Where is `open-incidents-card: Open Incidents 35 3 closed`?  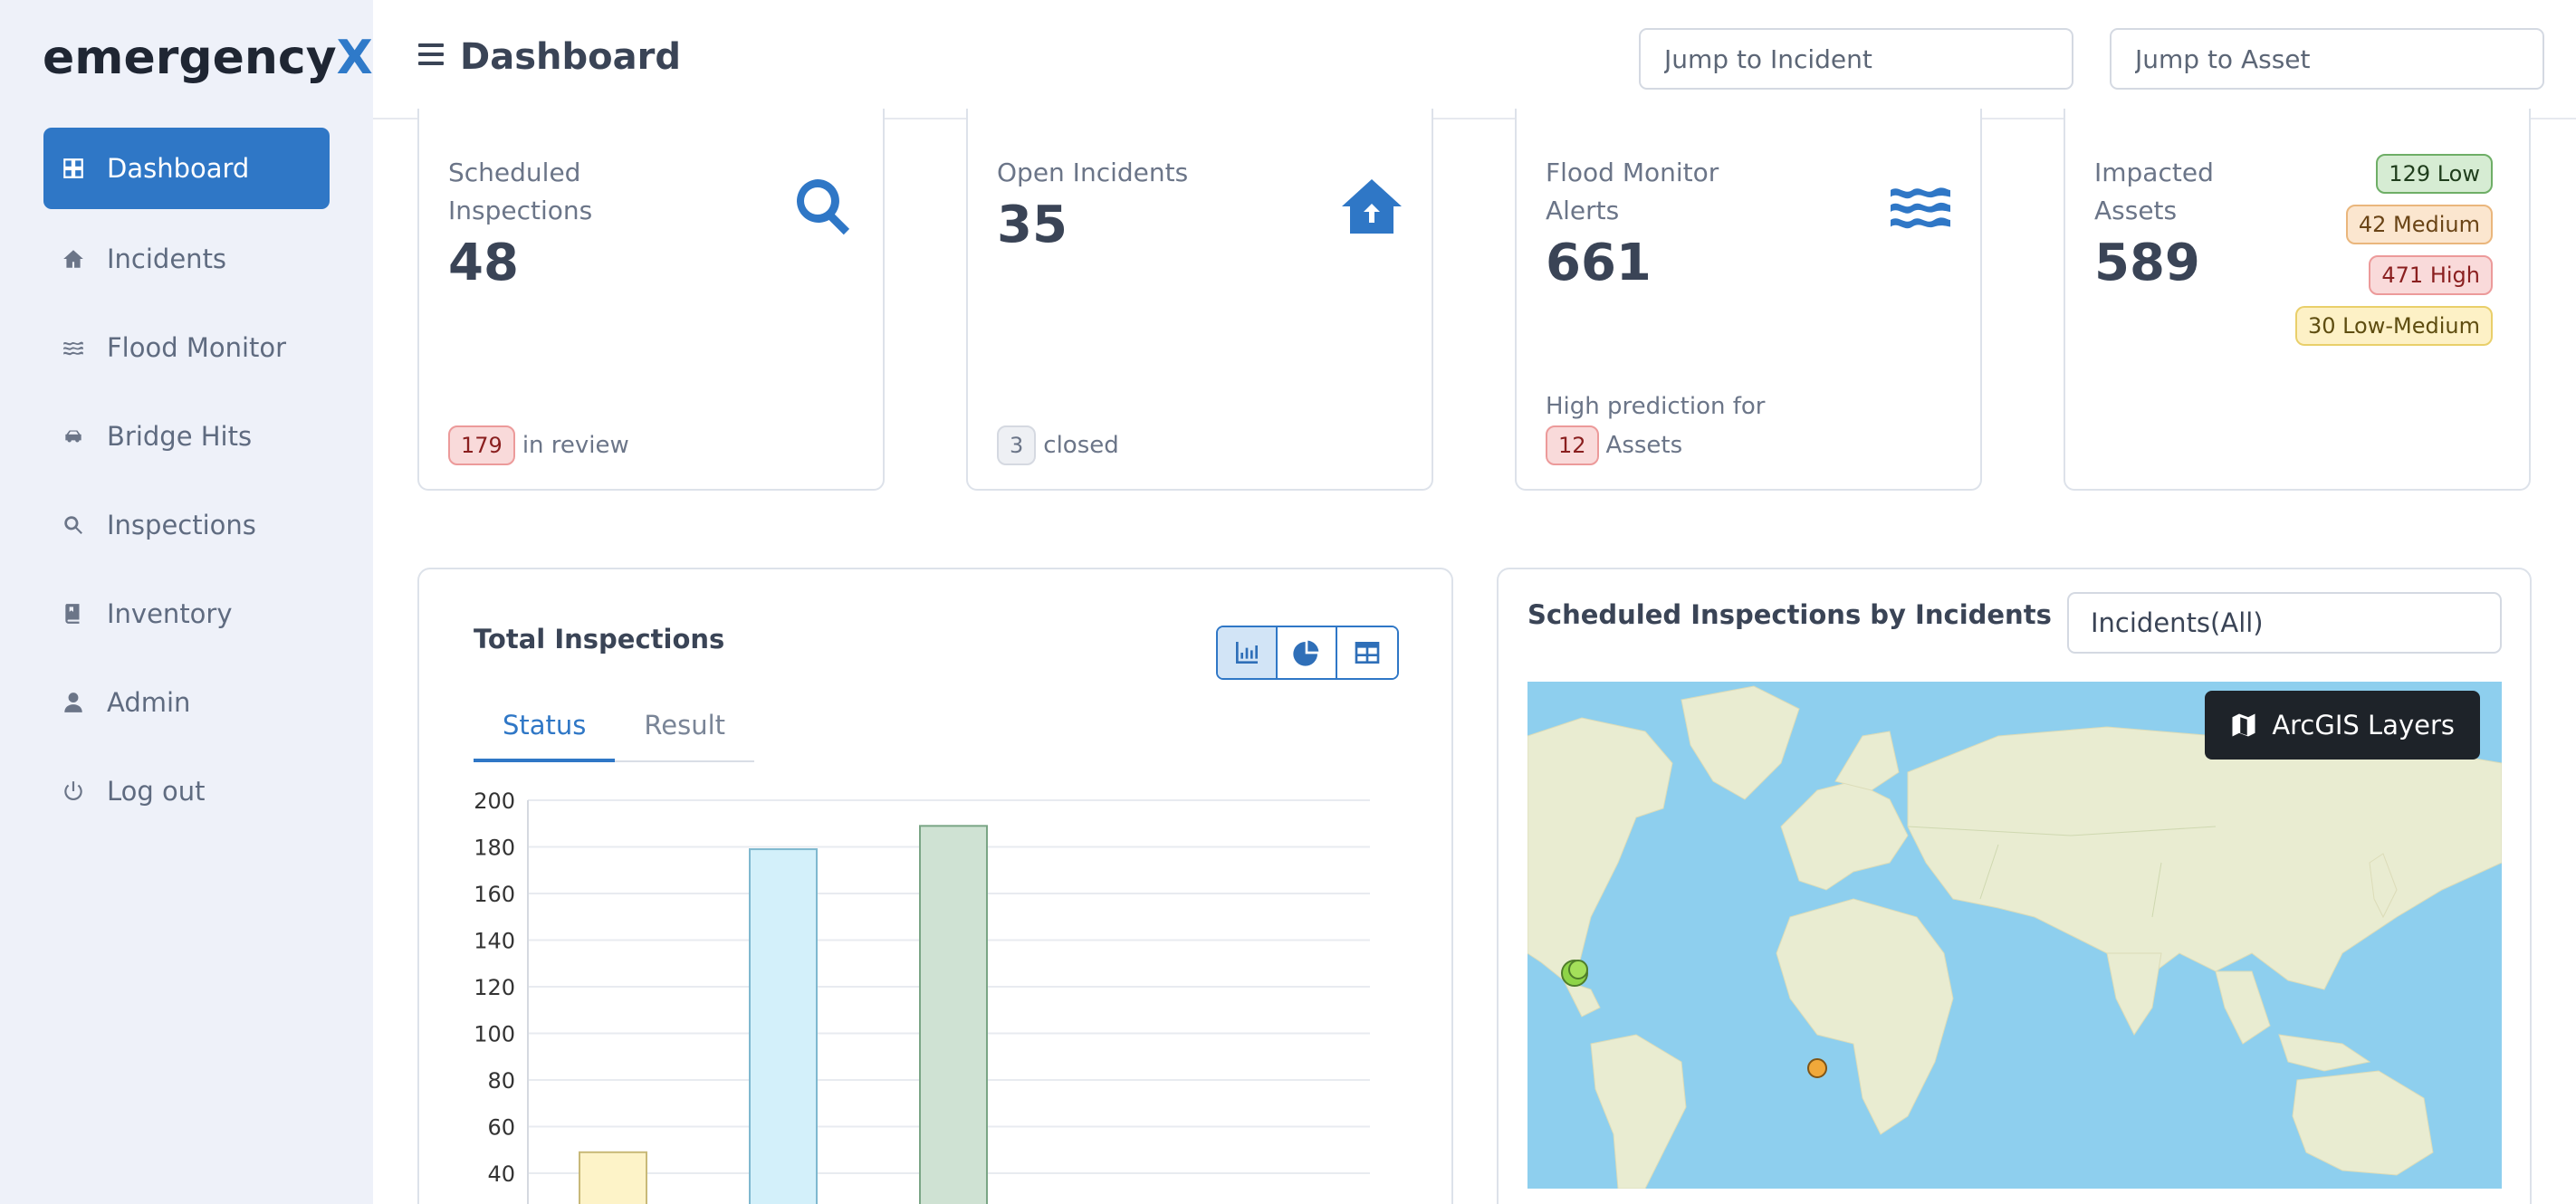
open-incidents-card: Open Incidents 35 3 closed is located at coordinates (1199, 300).